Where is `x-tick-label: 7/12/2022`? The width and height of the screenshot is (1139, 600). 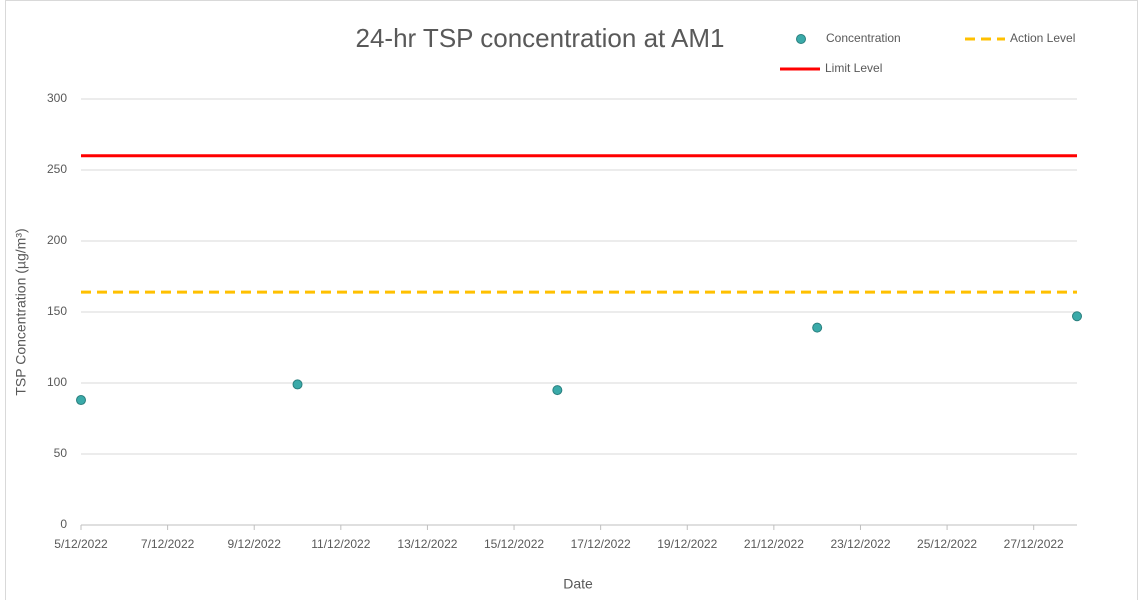
x-tick-label: 7/12/2022 is located at coordinates (168, 544).